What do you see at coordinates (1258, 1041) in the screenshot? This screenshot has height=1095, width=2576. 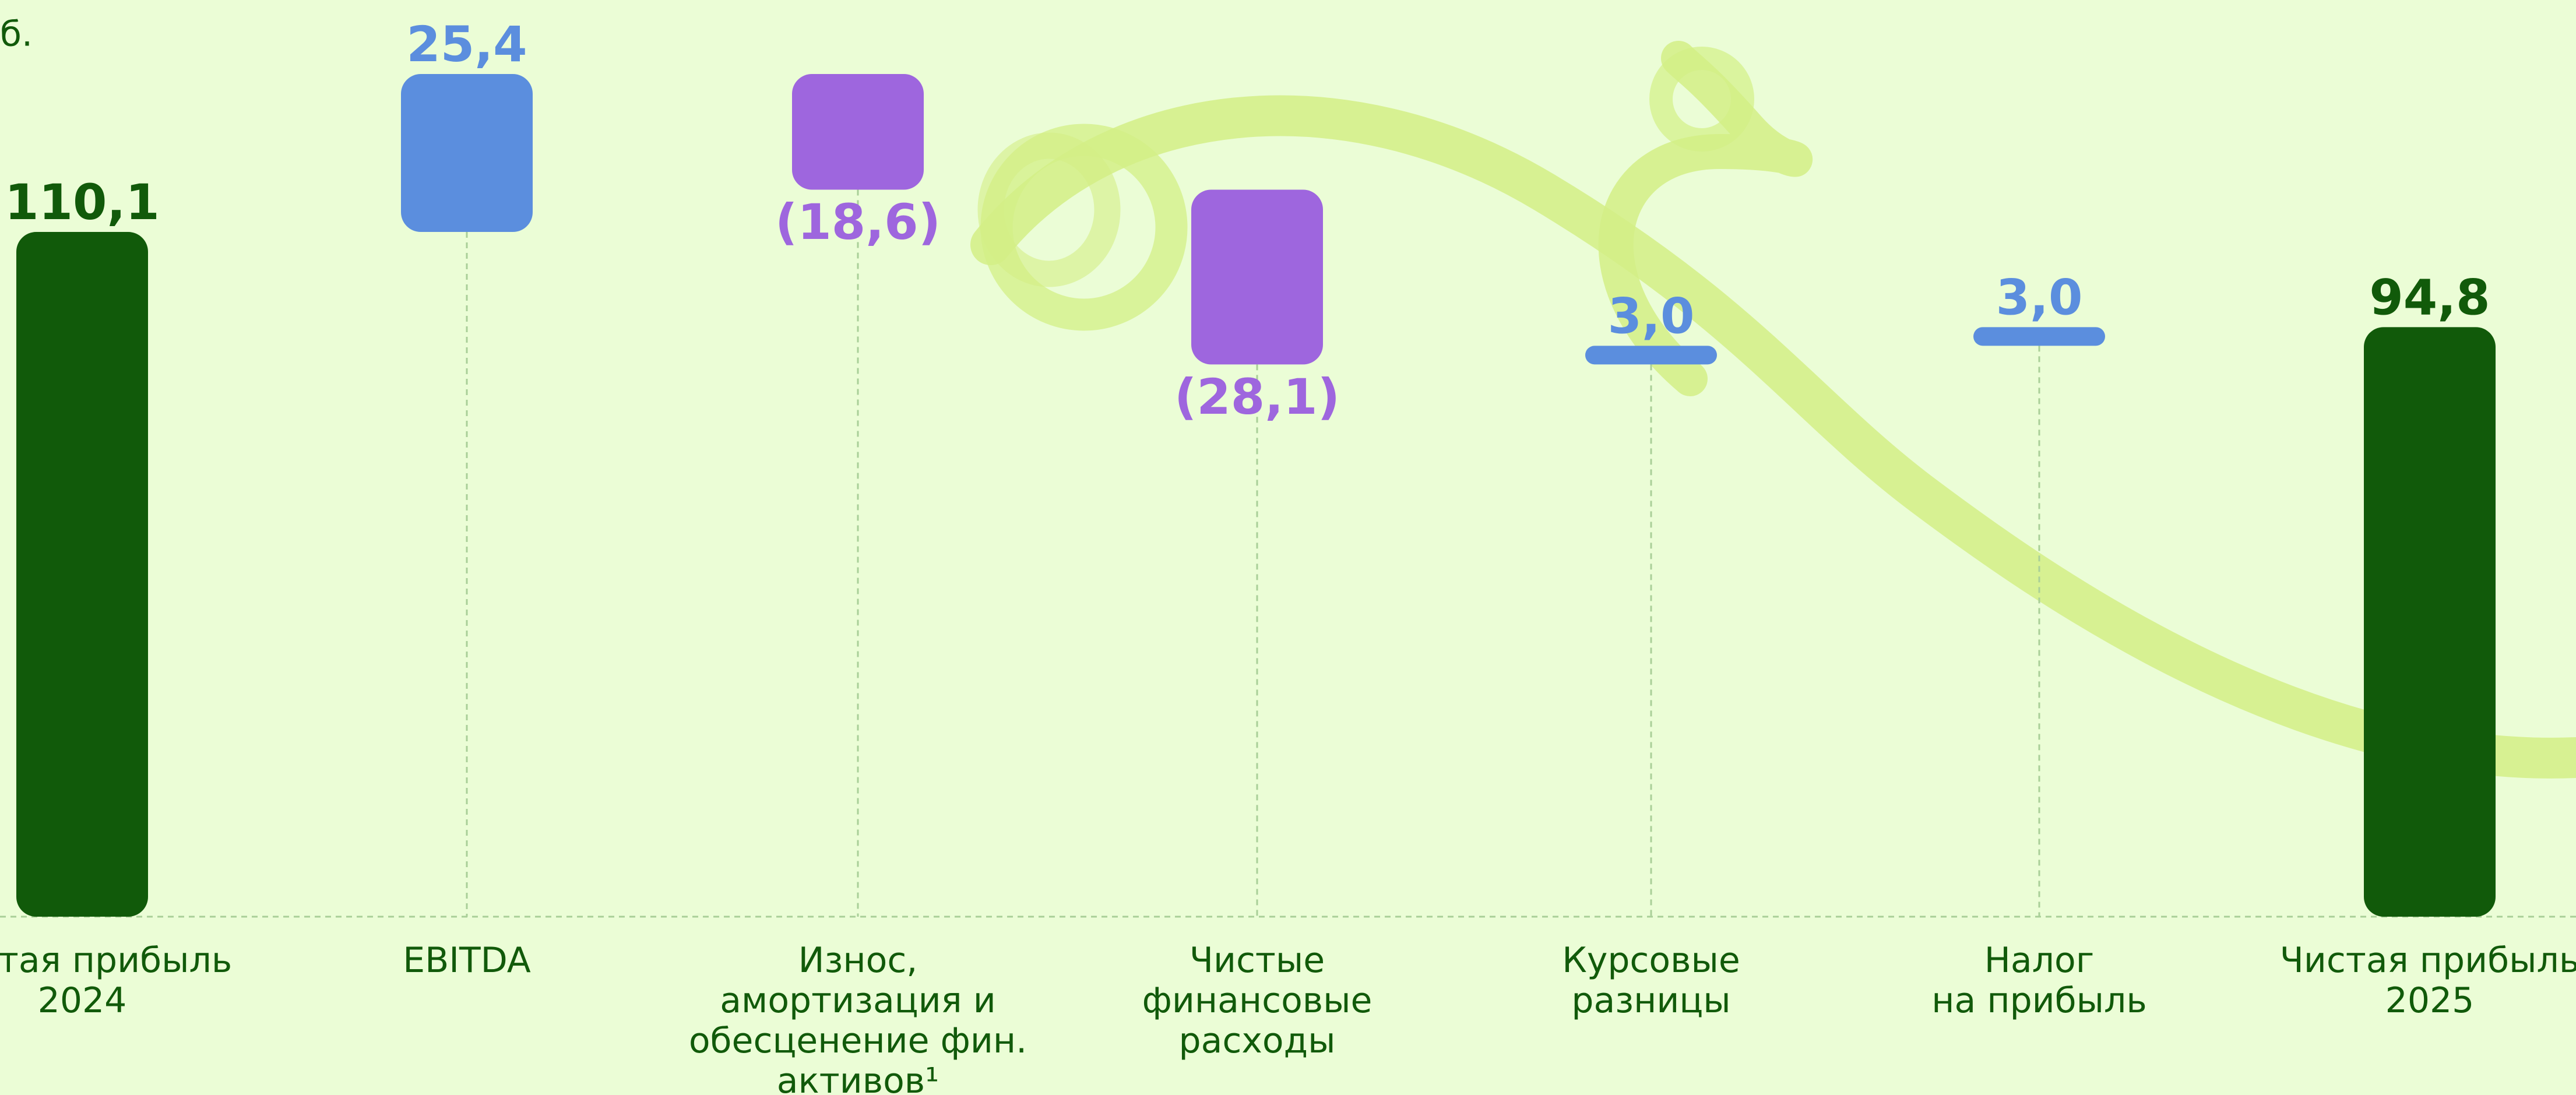 I see `category-line: расходы` at bounding box center [1258, 1041].